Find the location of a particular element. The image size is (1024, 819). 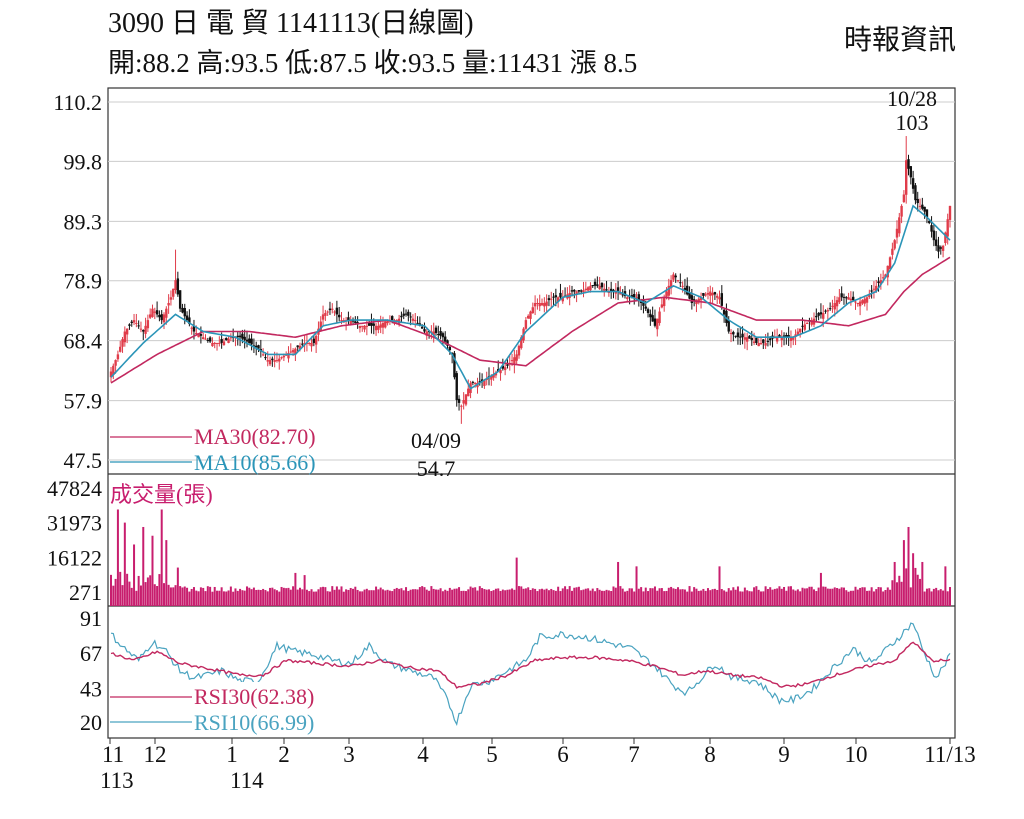

x-tick-label: 7 is located at coordinates (634, 754).